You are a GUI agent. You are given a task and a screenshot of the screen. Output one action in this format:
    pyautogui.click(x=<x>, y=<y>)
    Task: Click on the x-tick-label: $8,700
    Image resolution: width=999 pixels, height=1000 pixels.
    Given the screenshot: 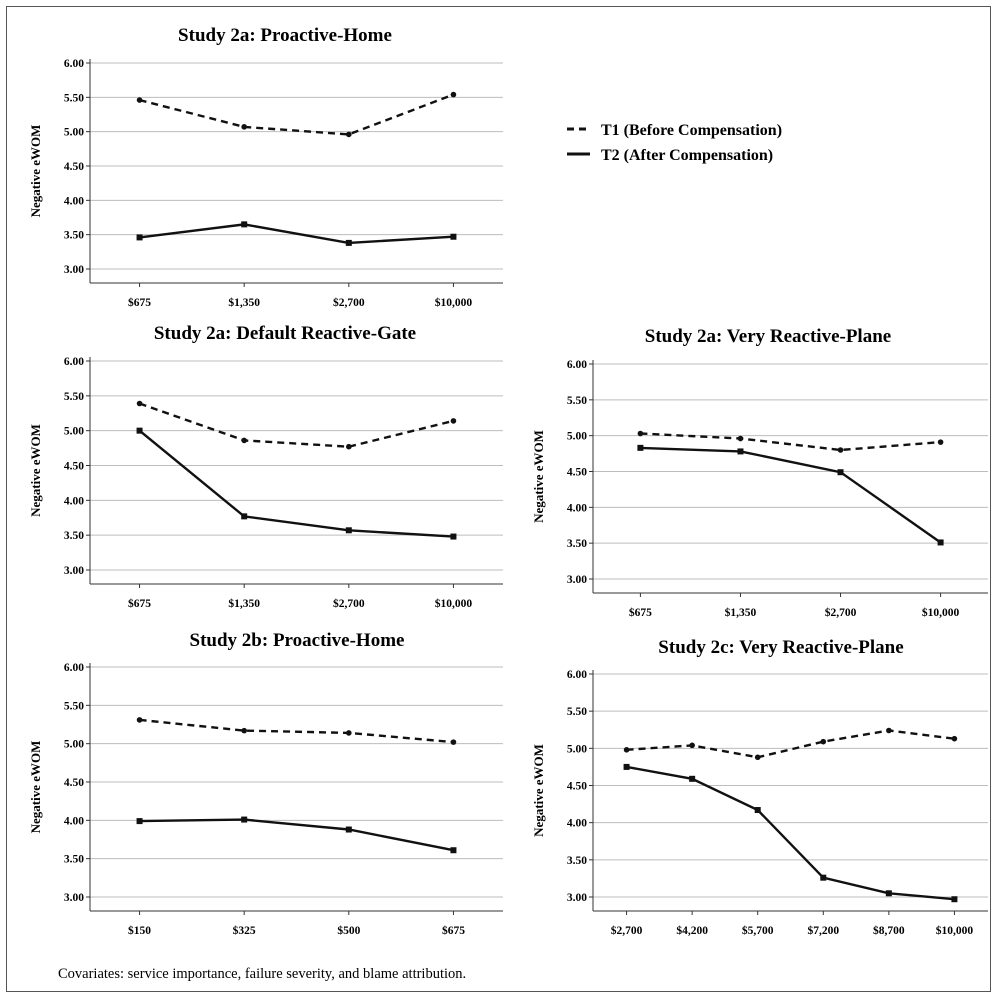 What is the action you would take?
    pyautogui.click(x=889, y=930)
    